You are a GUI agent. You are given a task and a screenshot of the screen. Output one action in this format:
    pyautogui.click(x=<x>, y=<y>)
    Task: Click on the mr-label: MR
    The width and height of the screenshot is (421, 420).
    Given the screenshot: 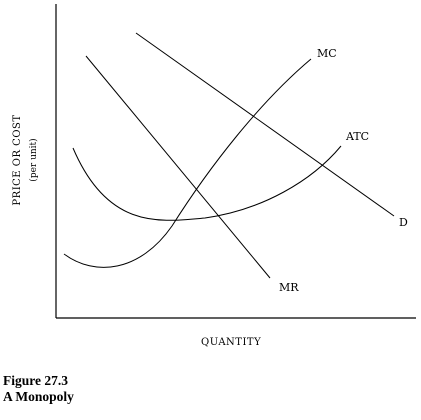 What is the action you would take?
    pyautogui.click(x=289, y=287)
    